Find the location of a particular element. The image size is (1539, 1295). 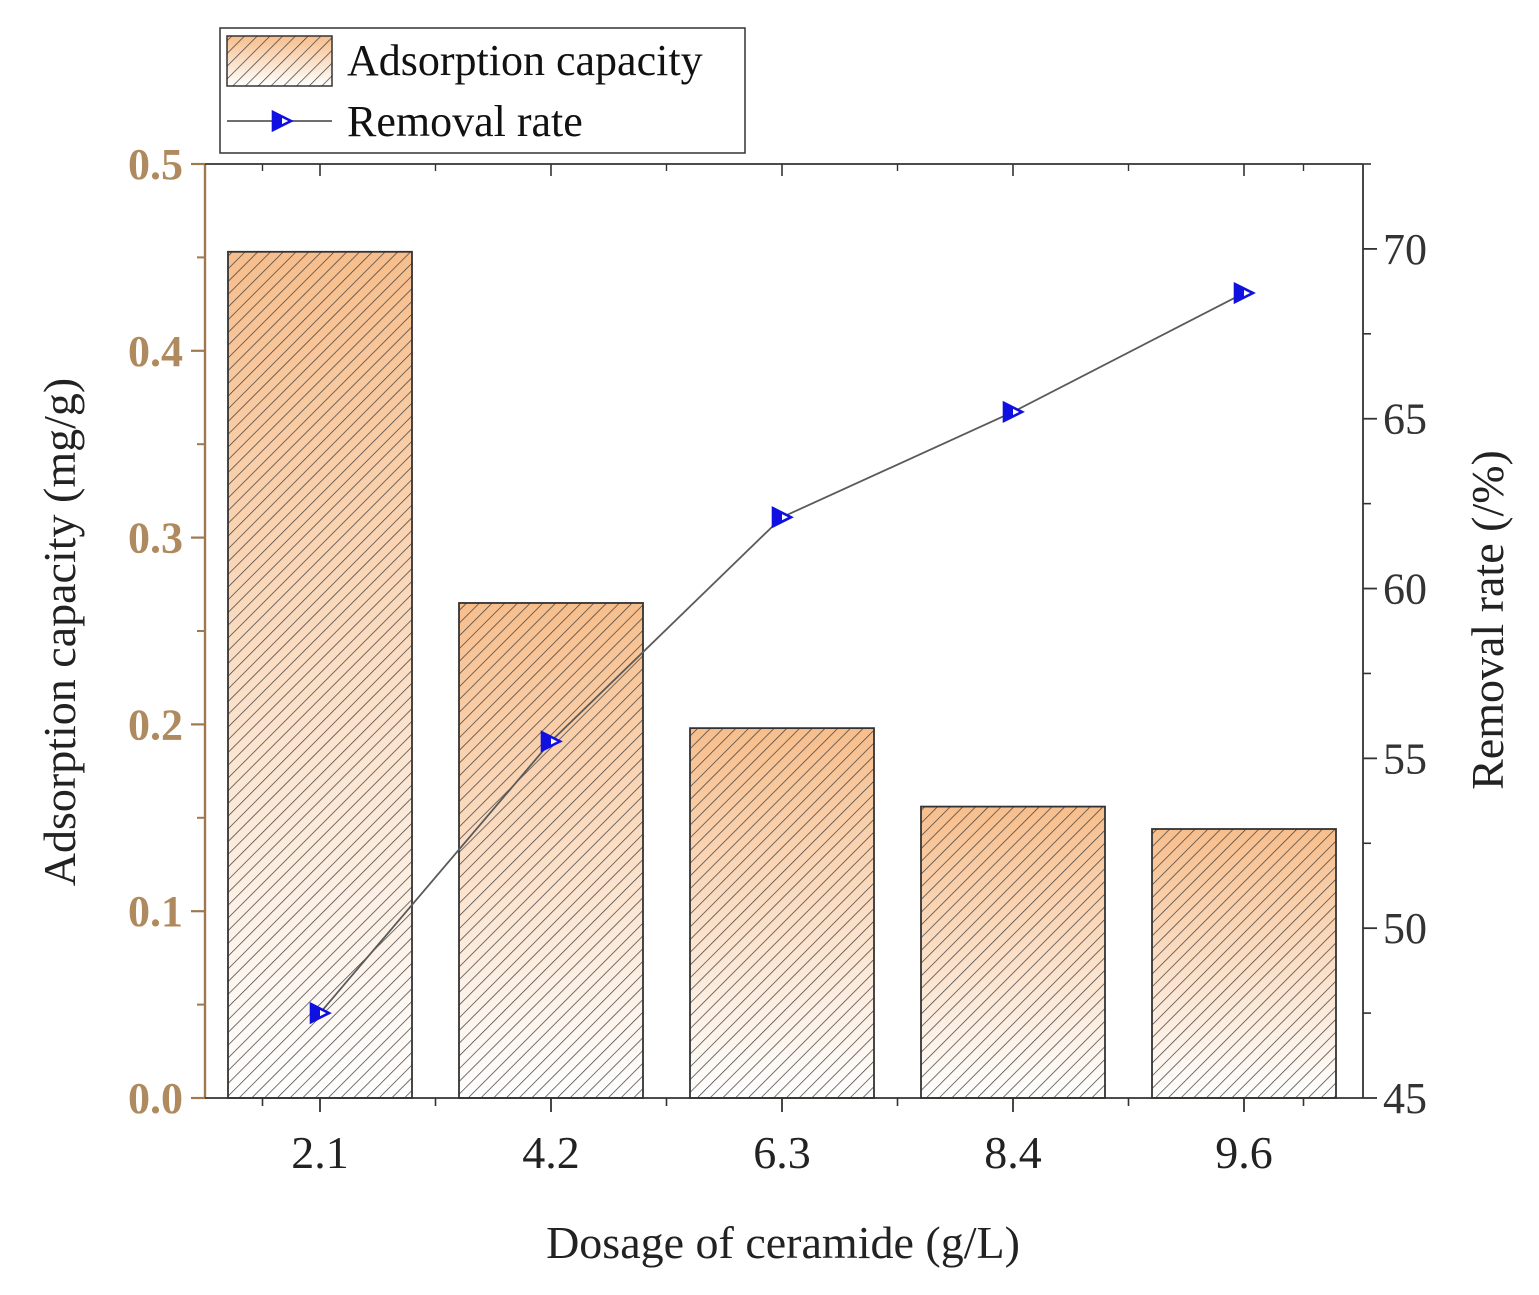

left-axis-ticks: 0.0 0.1 0.2 0.3 0.4 0.5 is located at coordinates (166, 631).